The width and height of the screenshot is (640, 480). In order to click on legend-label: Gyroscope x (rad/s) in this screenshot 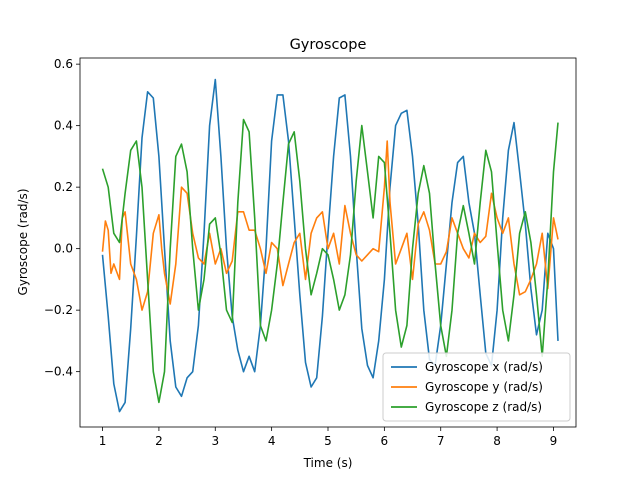, I will do `click(484, 367)`.